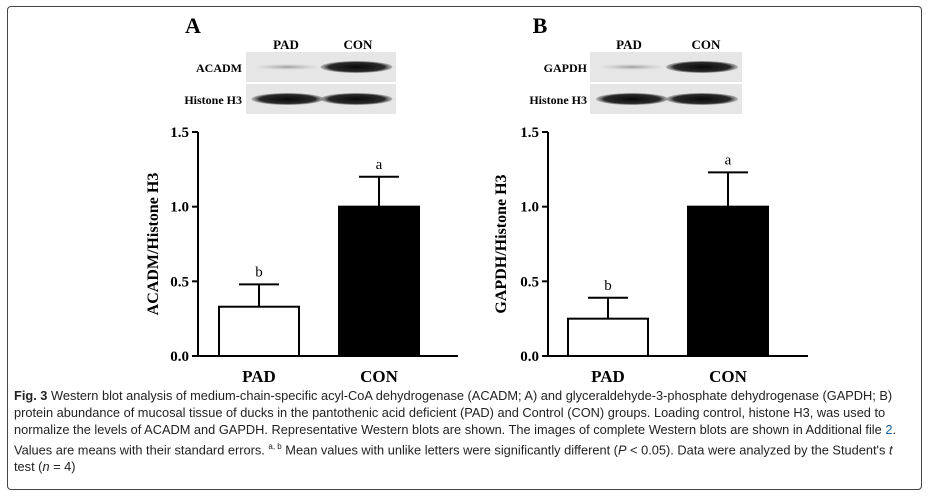  I want to click on caption-t-italic: t, so click(890, 450).